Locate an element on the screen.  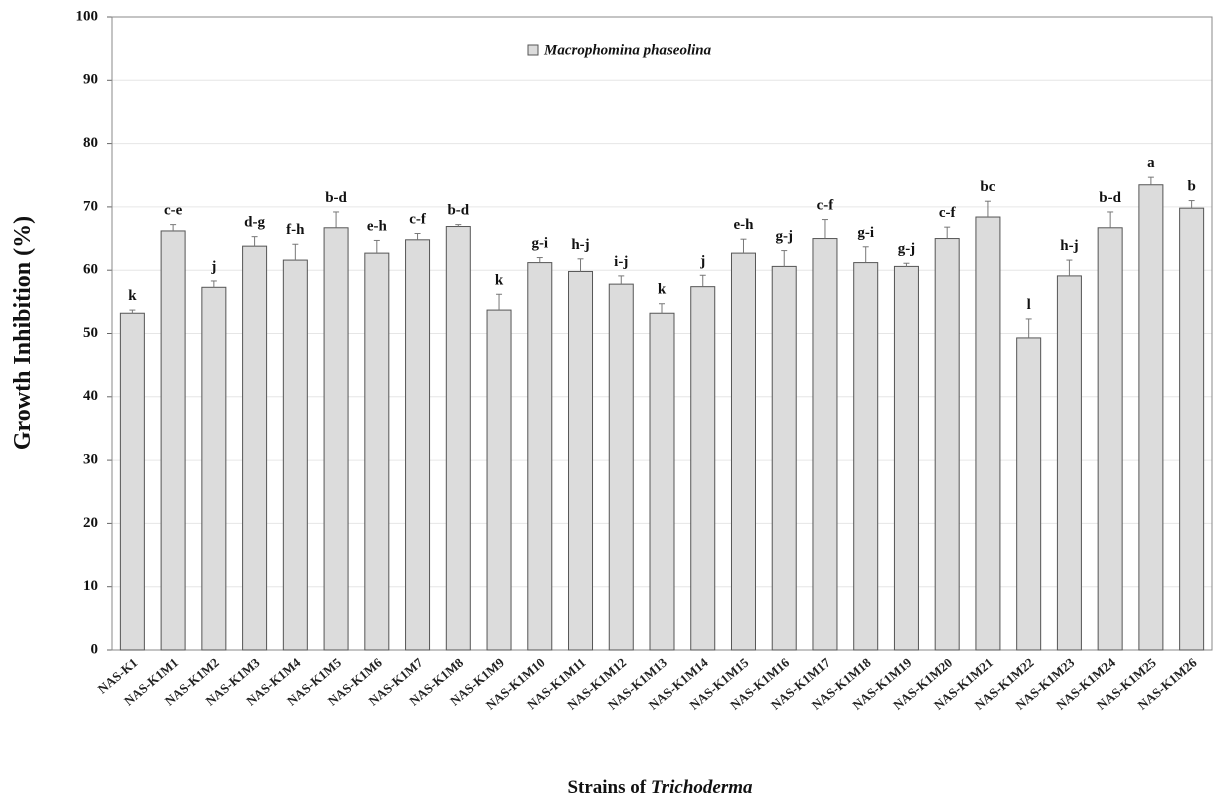
y-tick-label: 0 is located at coordinates (95, 649).